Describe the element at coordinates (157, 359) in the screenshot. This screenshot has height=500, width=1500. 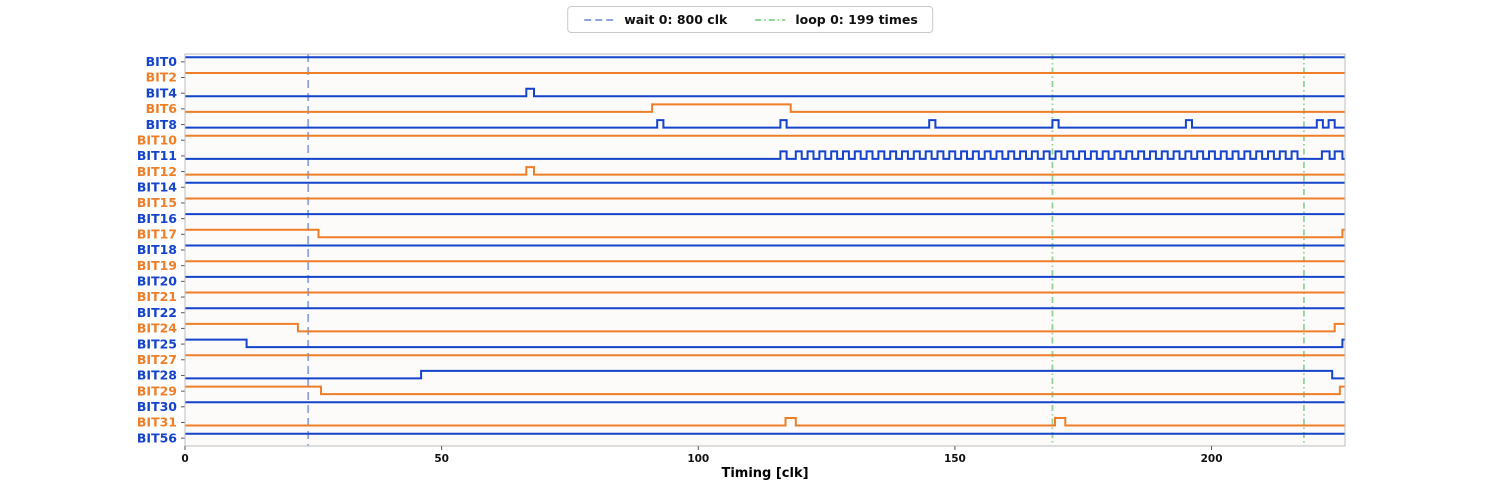
I see `signal-label-BIT27: BIT27` at that location.